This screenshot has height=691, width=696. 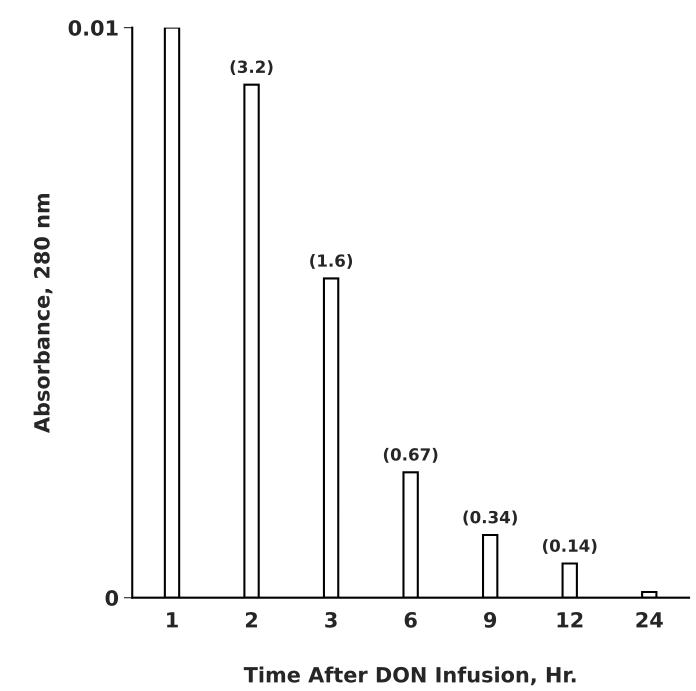 I want to click on y-axis-title: Absorbance, 280 nm, so click(x=43, y=313).